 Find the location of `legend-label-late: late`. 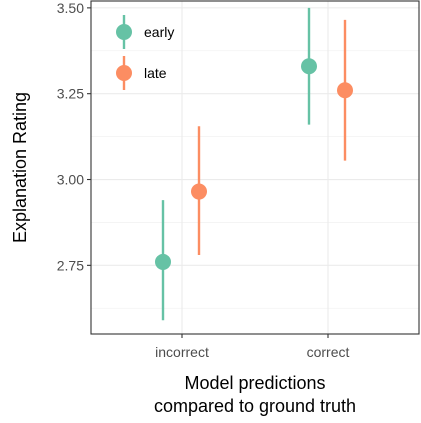

legend-label-late: late is located at coordinates (155, 73).